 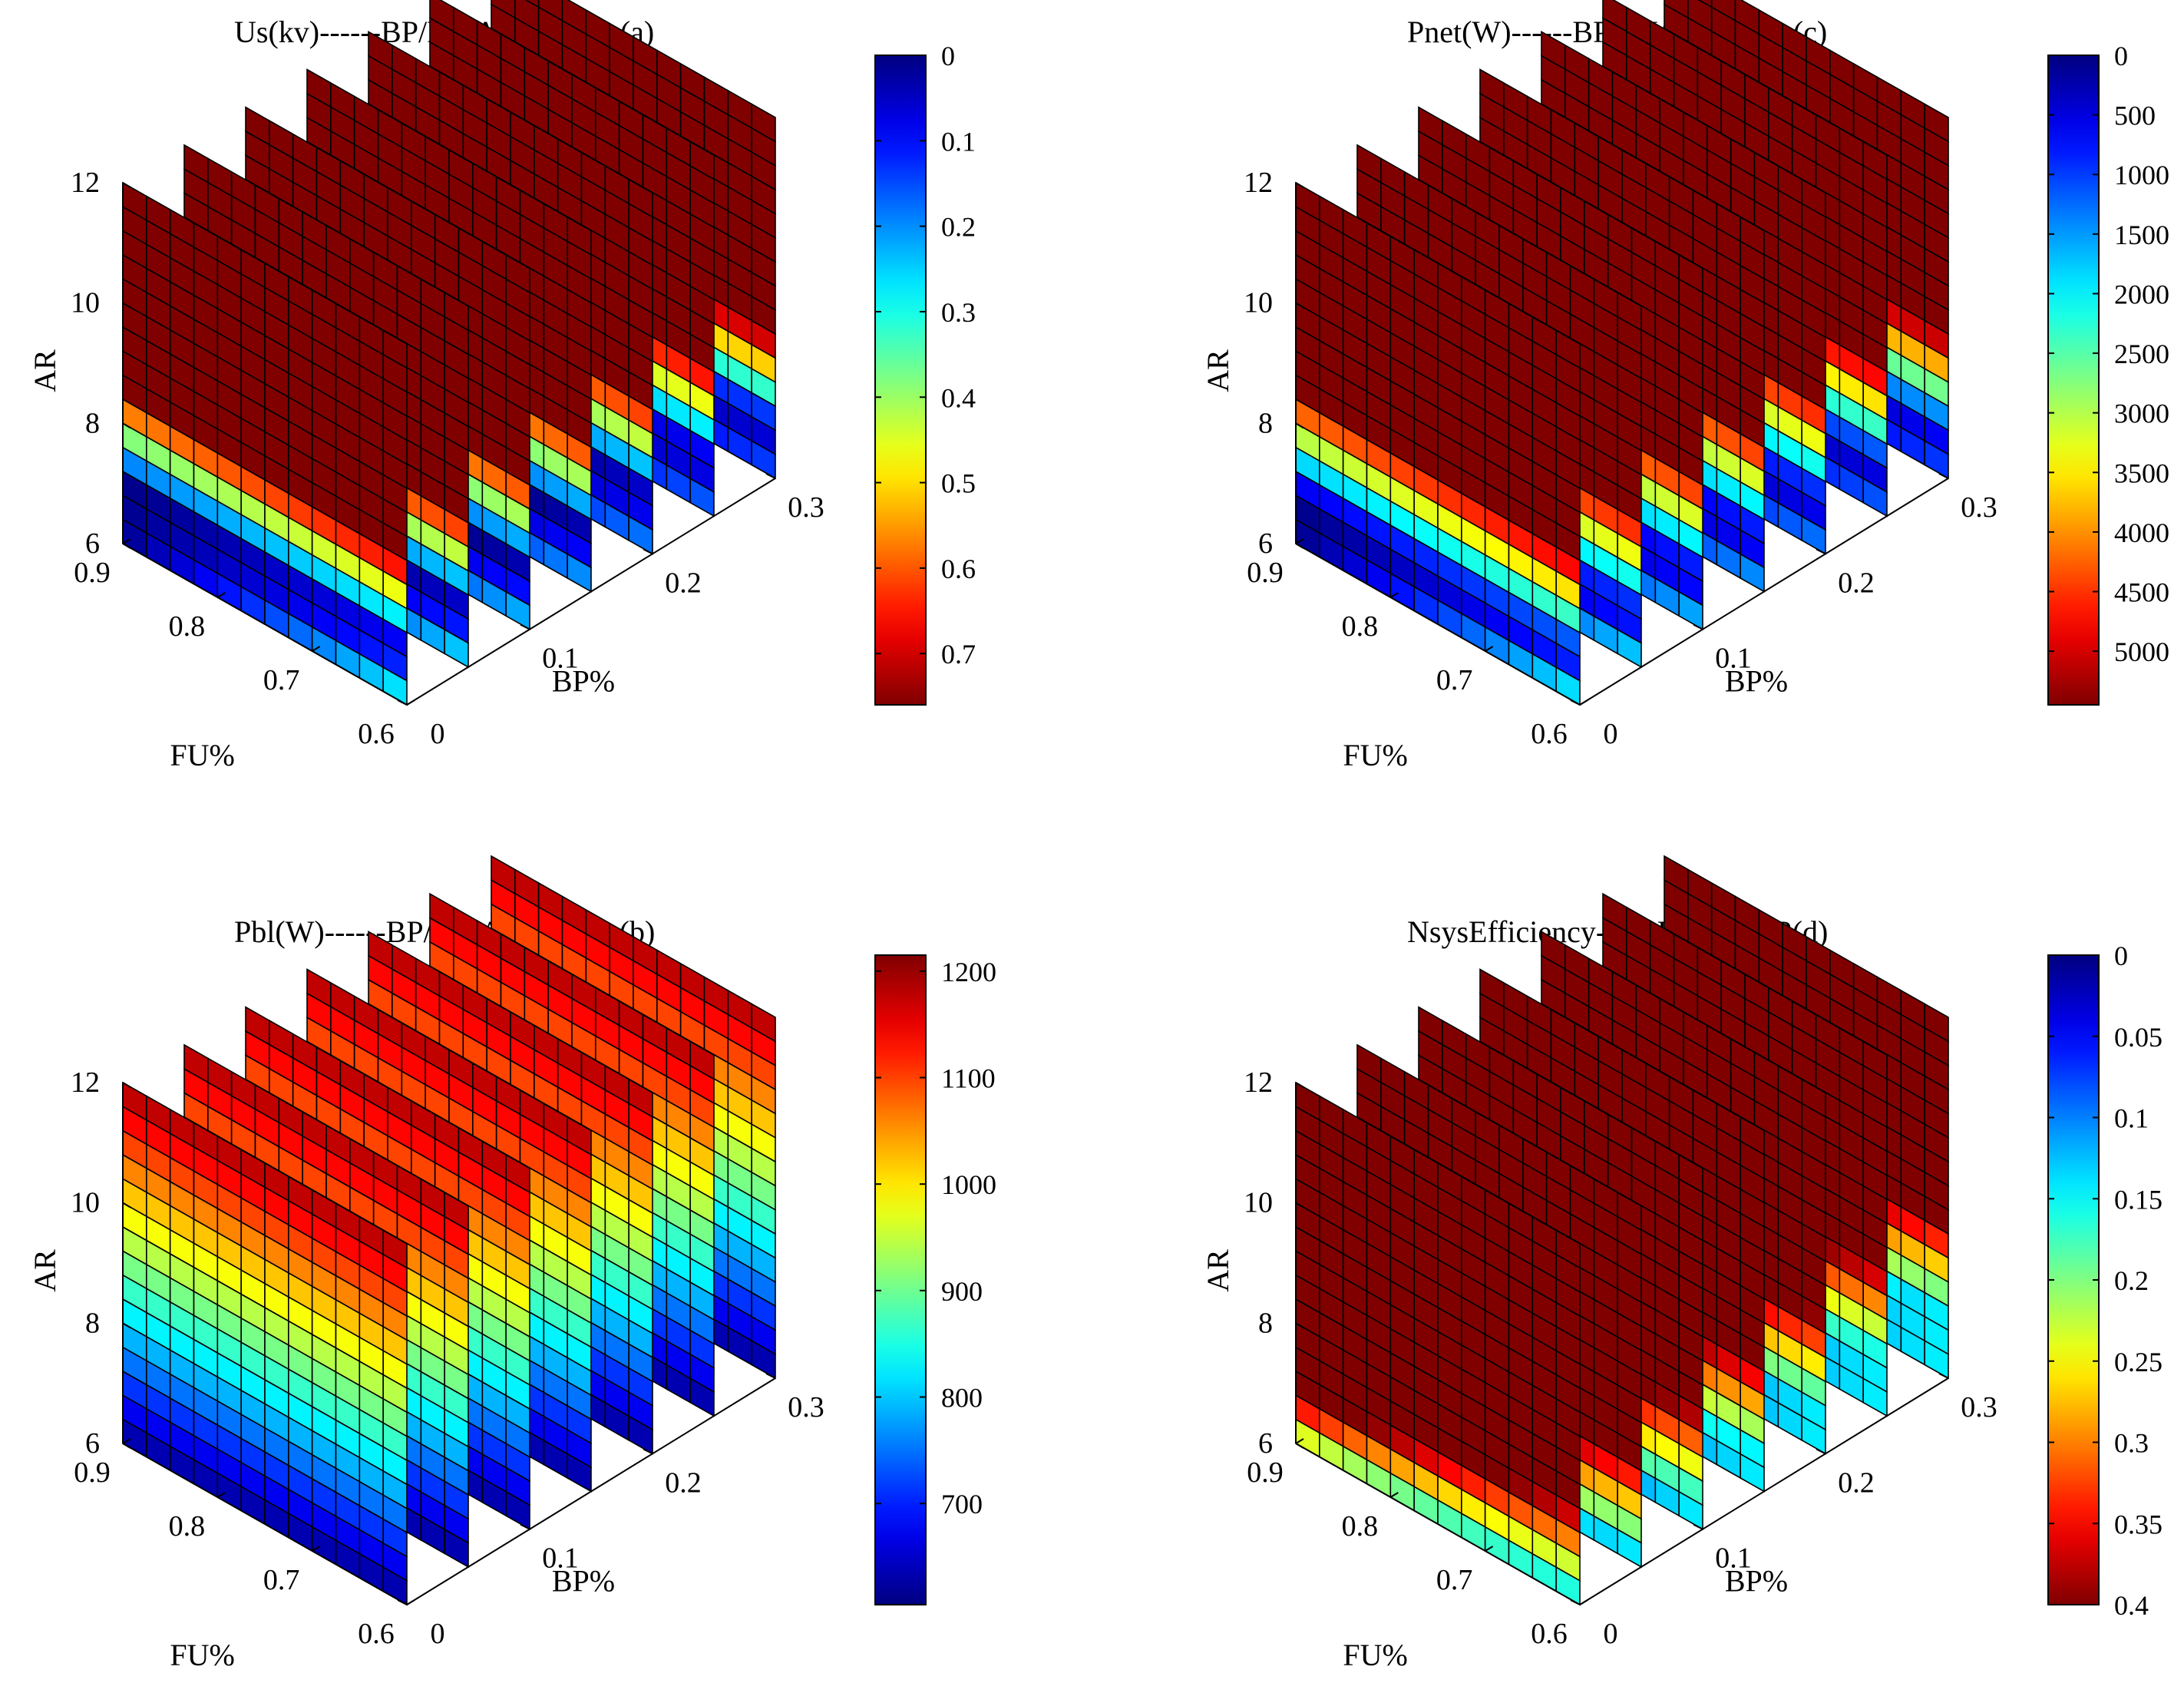 I want to click on colorbar-tick-label: 1000, so click(x=2141, y=175).